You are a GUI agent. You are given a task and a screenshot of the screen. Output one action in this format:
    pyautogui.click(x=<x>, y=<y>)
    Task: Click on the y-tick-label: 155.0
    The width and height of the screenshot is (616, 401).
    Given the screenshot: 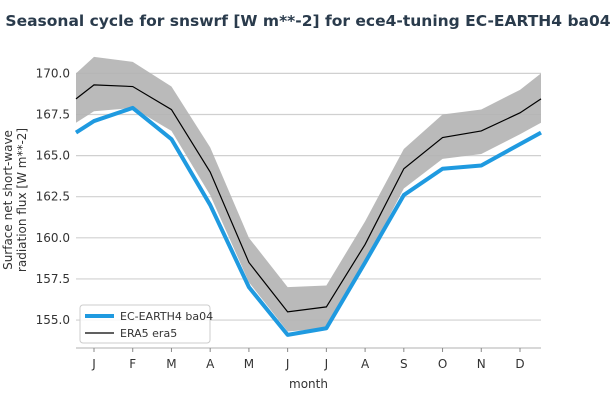 What is the action you would take?
    pyautogui.click(x=53, y=320)
    